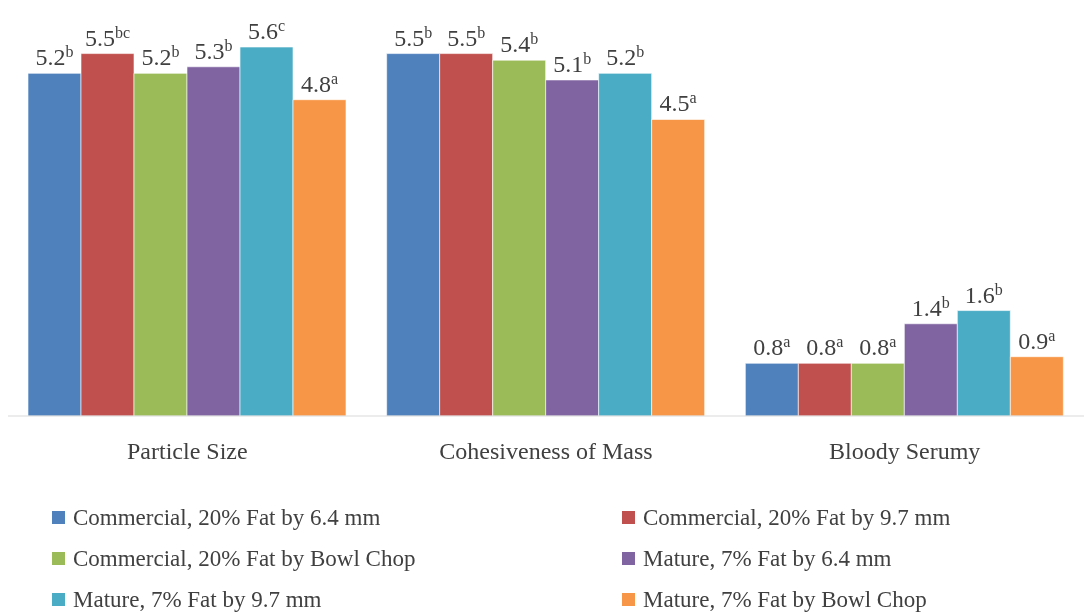  Describe the element at coordinates (983, 294) in the screenshot. I see `data-label: 1.6$^{b}$` at that location.